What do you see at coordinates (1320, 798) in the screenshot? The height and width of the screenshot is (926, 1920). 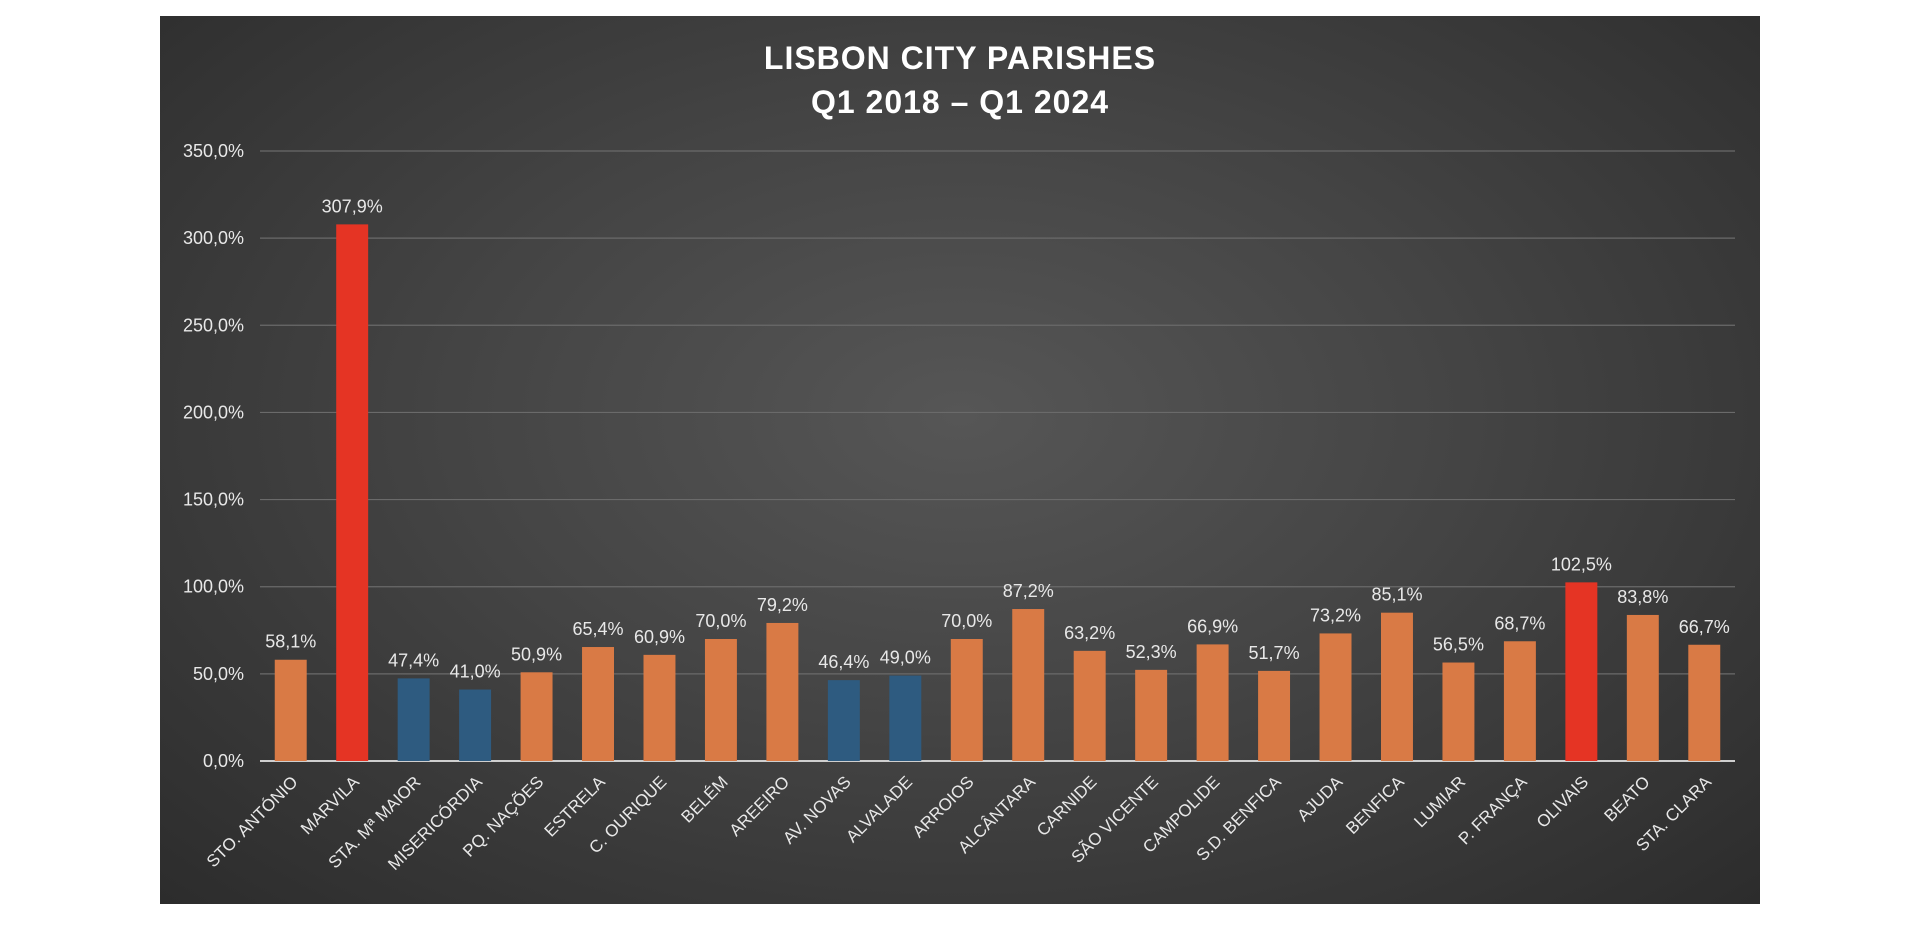 I see `x-tick-label: AJUDA` at bounding box center [1320, 798].